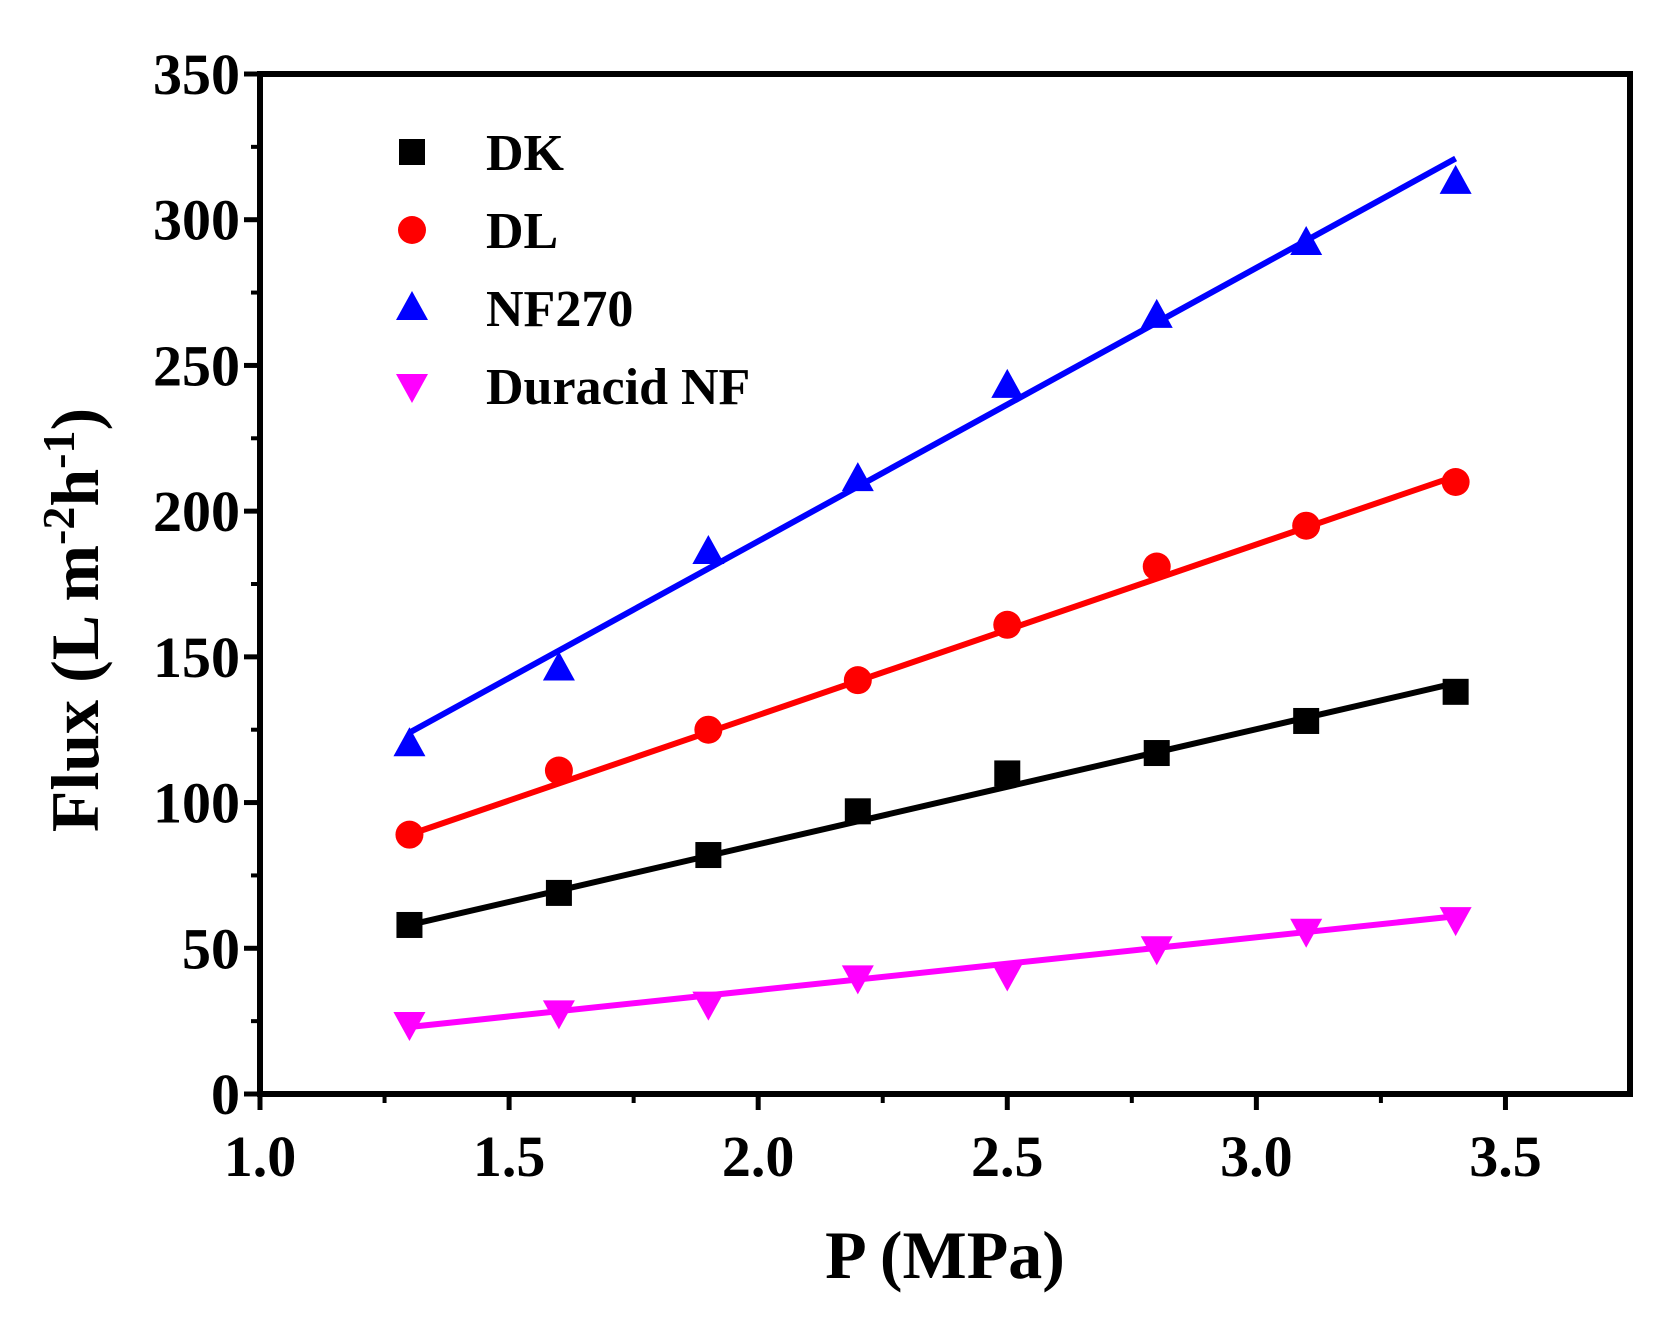 Image resolution: width=1675 pixels, height=1333 pixels. Describe the element at coordinates (58, 450) in the screenshot. I see `y-axis-title-sup2: -1` at that location.